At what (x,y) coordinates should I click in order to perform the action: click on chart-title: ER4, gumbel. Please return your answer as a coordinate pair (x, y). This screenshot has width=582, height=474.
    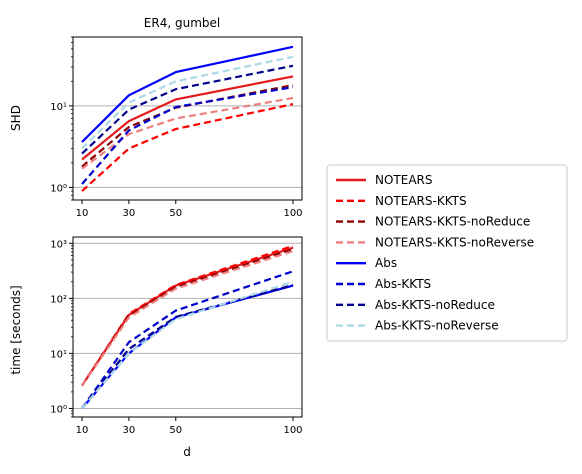
    Looking at the image, I should click on (182, 23).